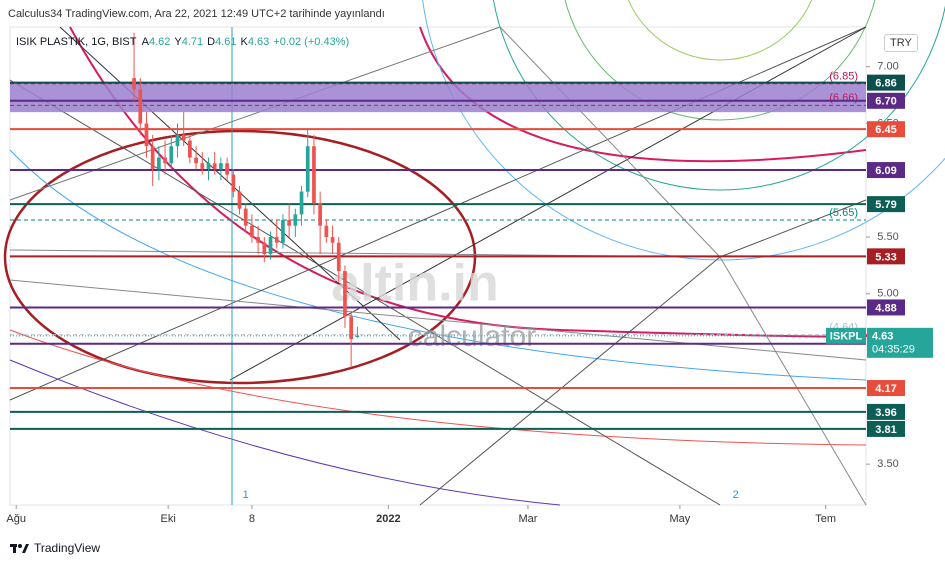 Image resolution: width=945 pixels, height=568 pixels. I want to click on legend-key: Y, so click(178, 42).